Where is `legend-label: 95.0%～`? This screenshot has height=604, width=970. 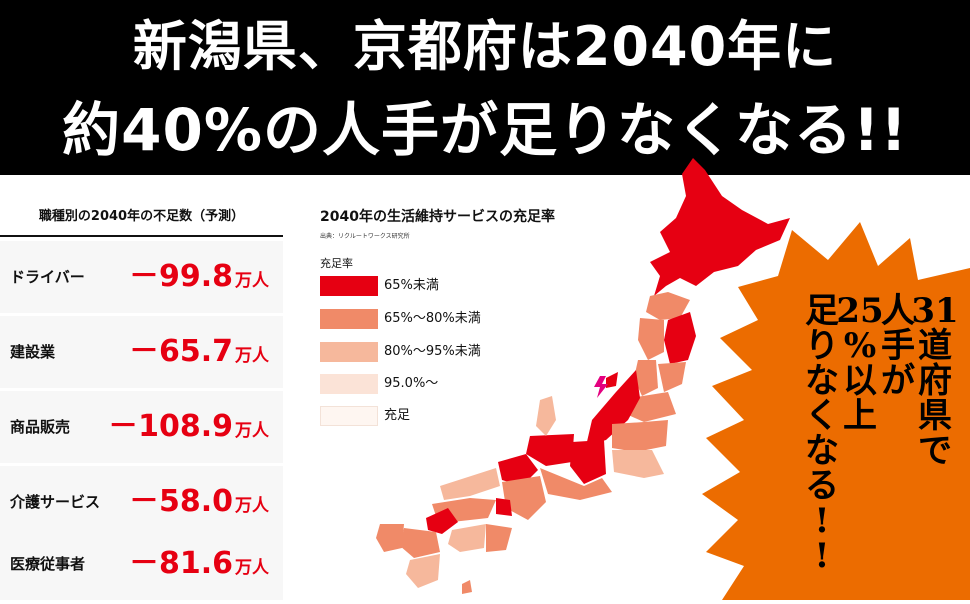
legend-label: 95.0%～ is located at coordinates (411, 383).